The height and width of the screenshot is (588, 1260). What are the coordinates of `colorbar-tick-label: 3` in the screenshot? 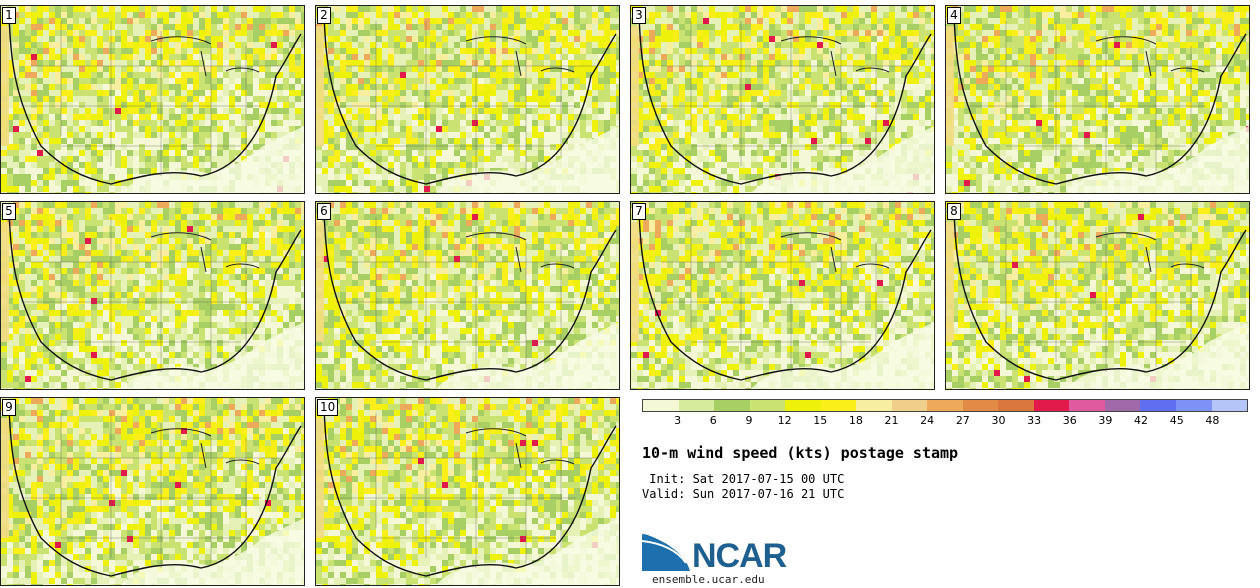 It's located at (678, 420).